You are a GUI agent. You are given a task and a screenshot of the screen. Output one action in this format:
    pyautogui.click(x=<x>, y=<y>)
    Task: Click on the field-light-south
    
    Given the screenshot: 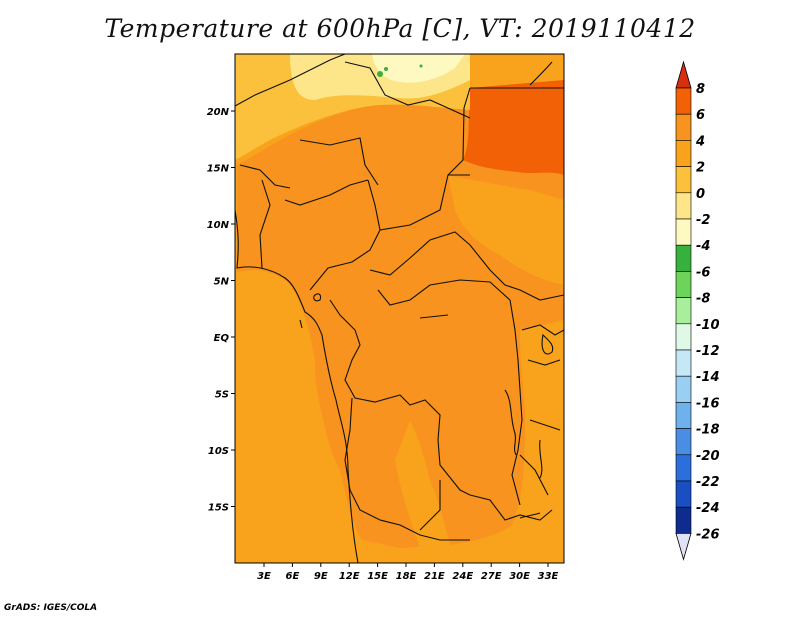 What is the action you would take?
    pyautogui.click(x=422, y=484)
    